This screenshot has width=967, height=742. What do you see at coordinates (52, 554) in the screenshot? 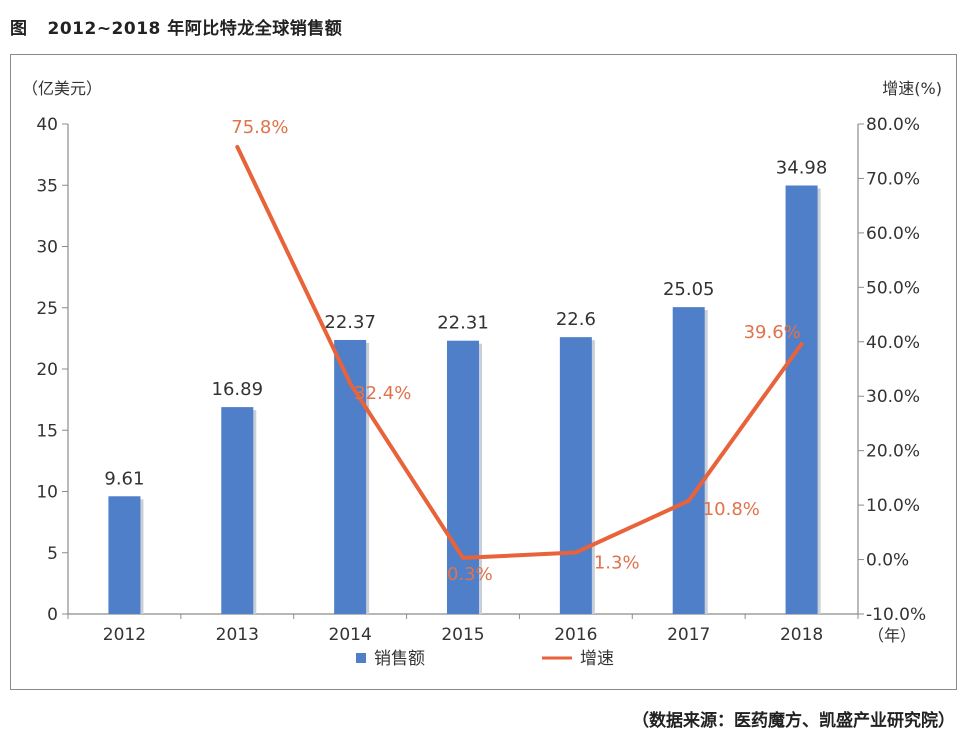
I see `left-y-tick-label: 5` at bounding box center [52, 554].